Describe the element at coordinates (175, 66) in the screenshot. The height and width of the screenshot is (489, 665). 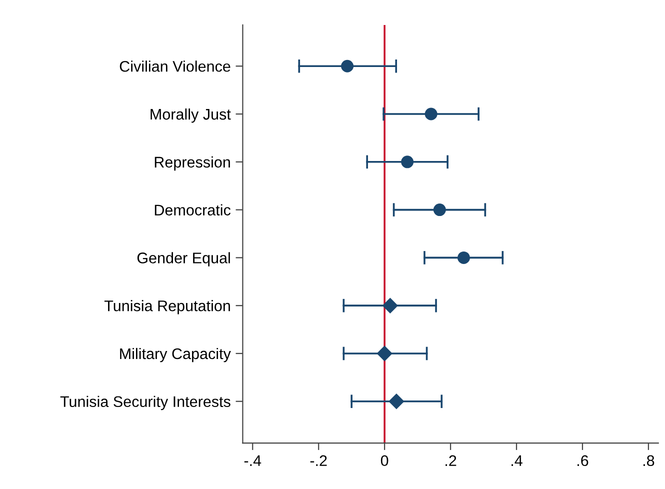
I see `y-tick-label: Civilian Violence` at that location.